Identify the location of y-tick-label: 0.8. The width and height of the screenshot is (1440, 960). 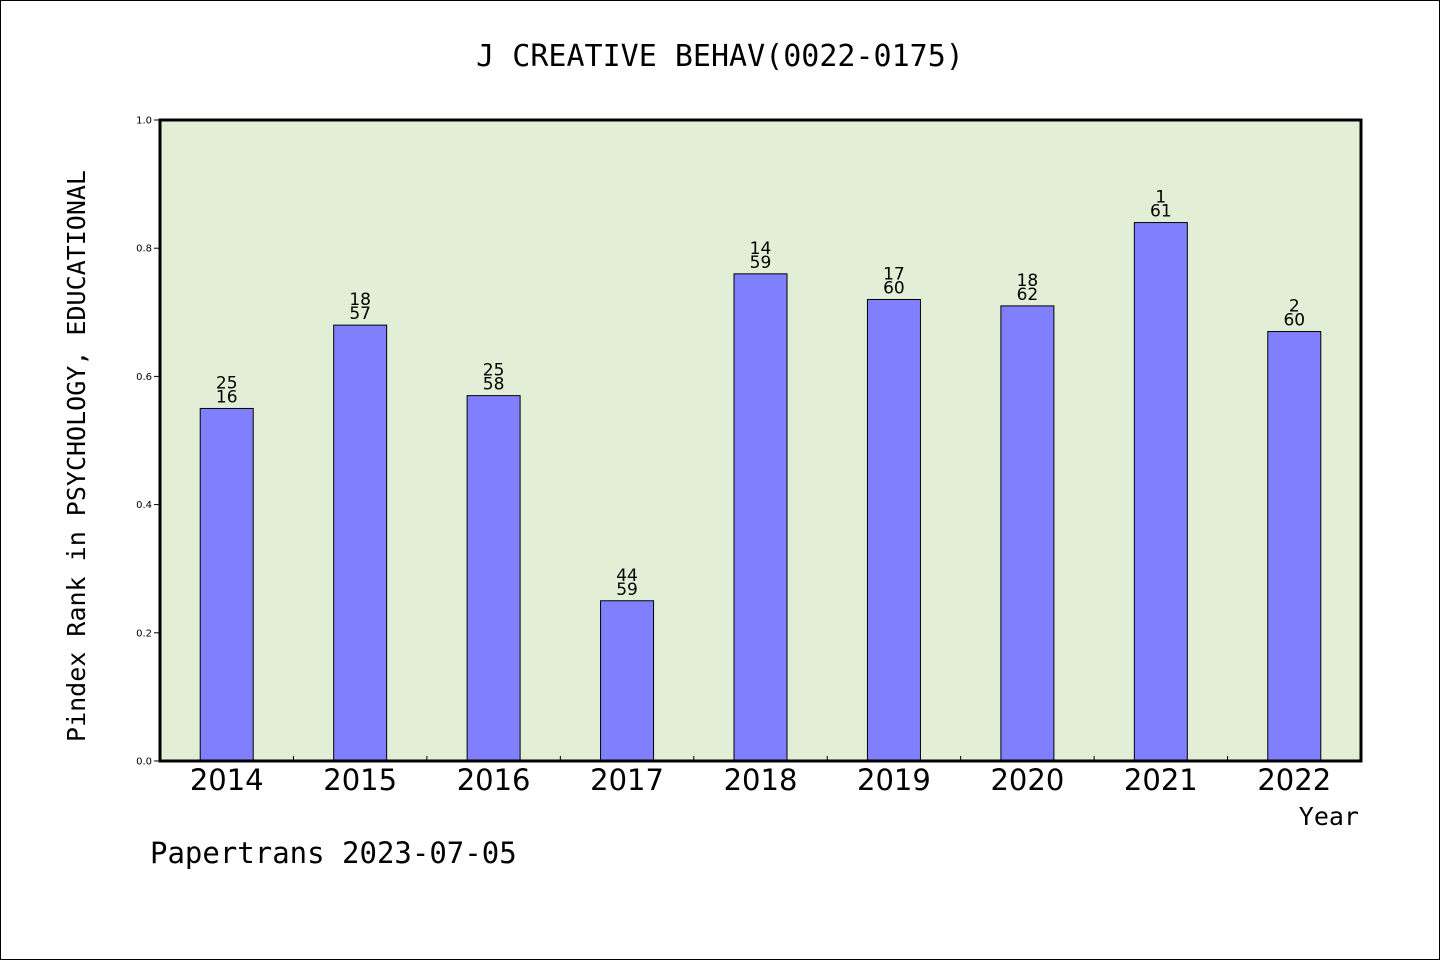
(144, 249).